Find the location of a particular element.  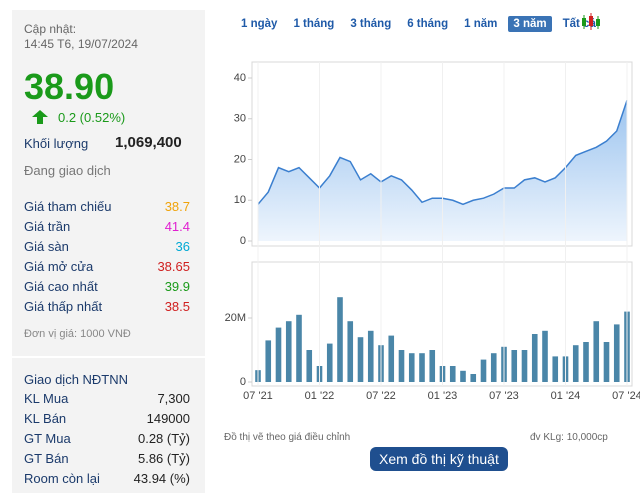

price-value: 38.5 is located at coordinates (177, 306).